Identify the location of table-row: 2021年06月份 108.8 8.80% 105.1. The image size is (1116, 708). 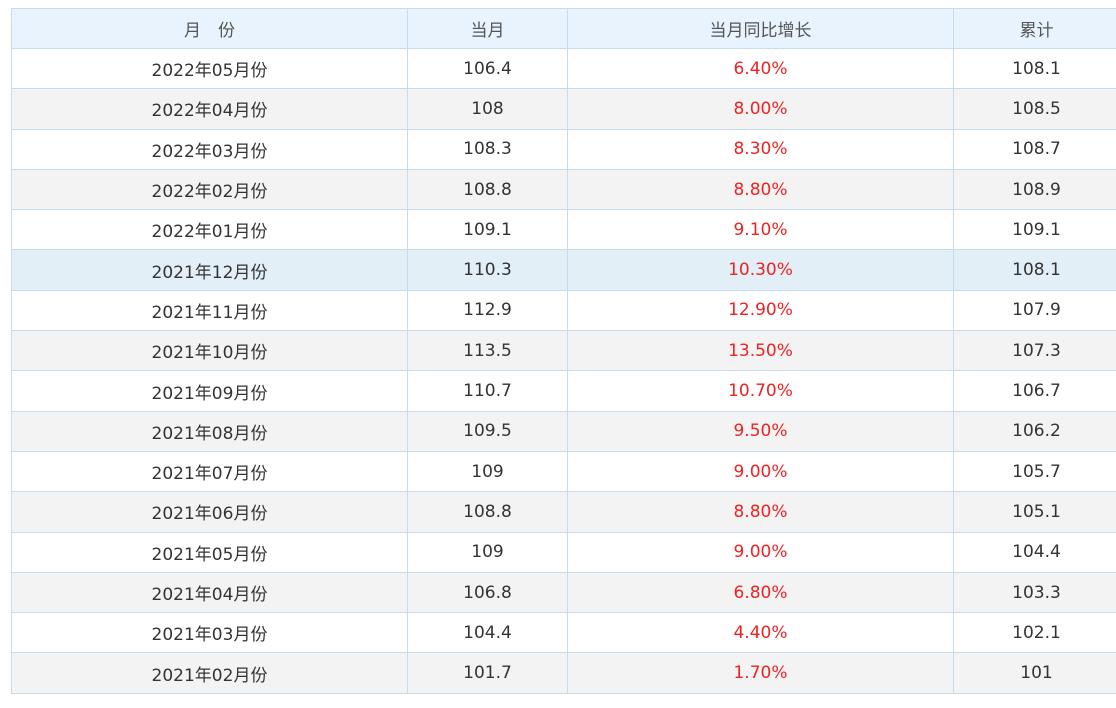
(563, 512).